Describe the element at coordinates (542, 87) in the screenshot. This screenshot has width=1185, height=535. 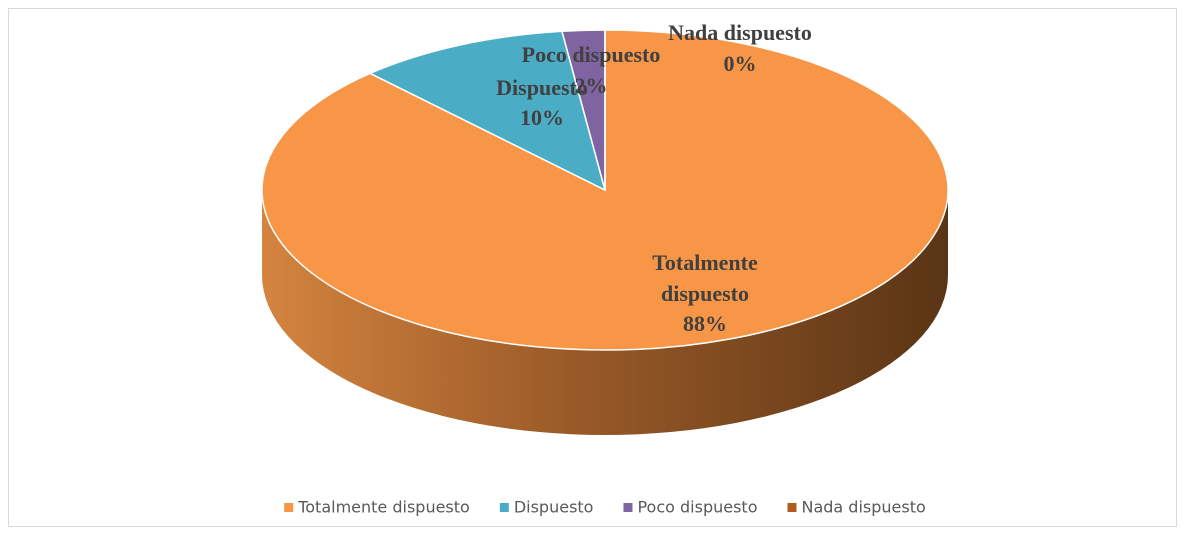
I see `data-label-category: Dispuesto` at that location.